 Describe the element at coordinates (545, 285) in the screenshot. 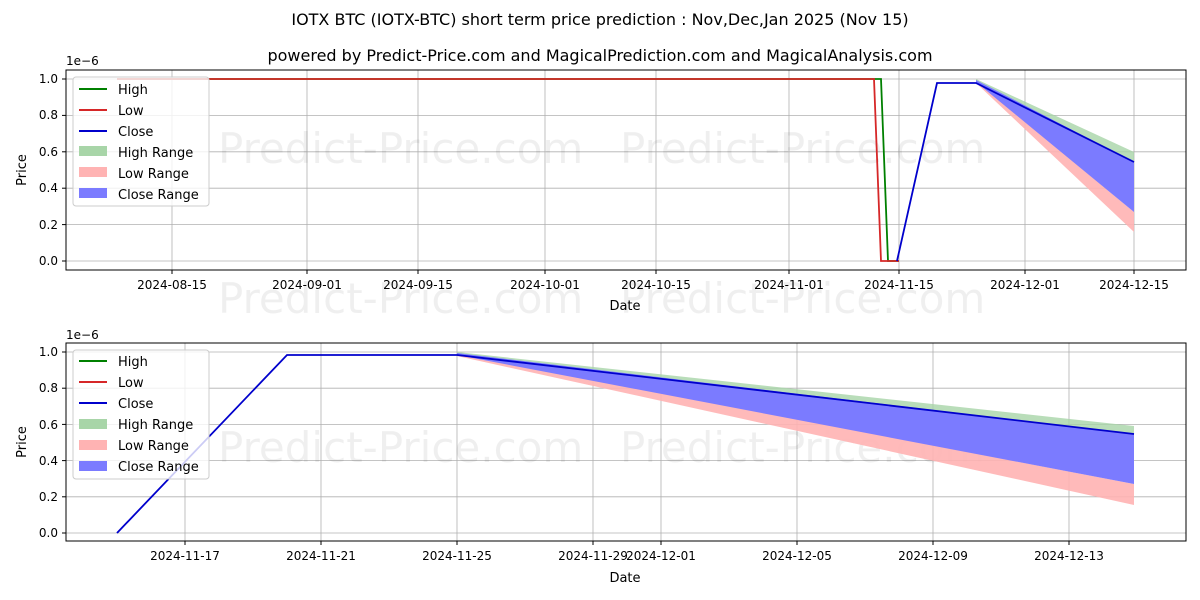

I see `svg-text: 2024-10-01` at that location.